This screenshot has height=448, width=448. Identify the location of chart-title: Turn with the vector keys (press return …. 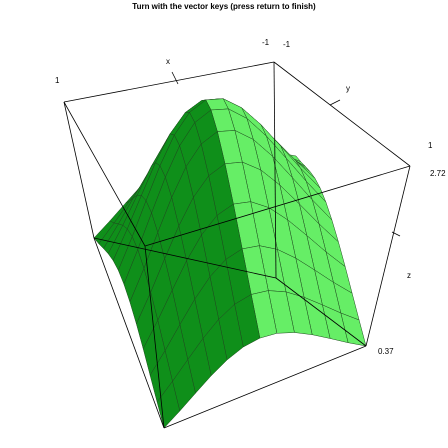
(224, 6).